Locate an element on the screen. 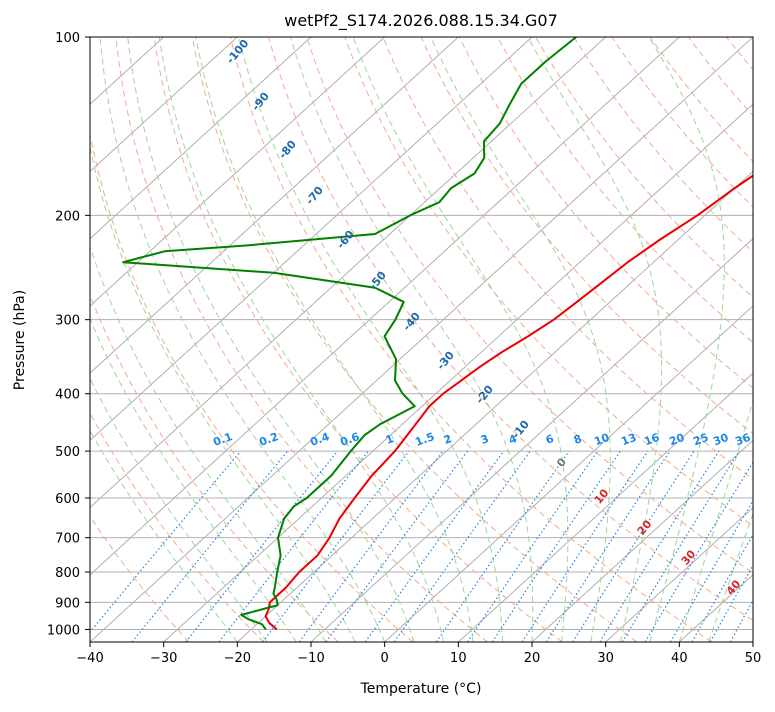 This screenshot has height=712, width=775. x-tick-label: −10 is located at coordinates (310, 658).